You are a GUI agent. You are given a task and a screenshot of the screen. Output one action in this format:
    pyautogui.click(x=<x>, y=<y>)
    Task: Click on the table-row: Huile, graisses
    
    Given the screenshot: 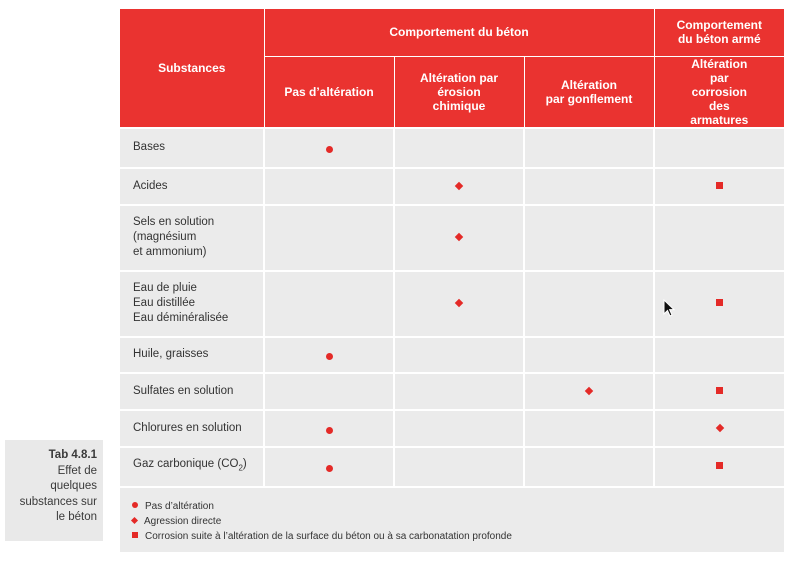 What is the action you would take?
    pyautogui.click(x=452, y=354)
    